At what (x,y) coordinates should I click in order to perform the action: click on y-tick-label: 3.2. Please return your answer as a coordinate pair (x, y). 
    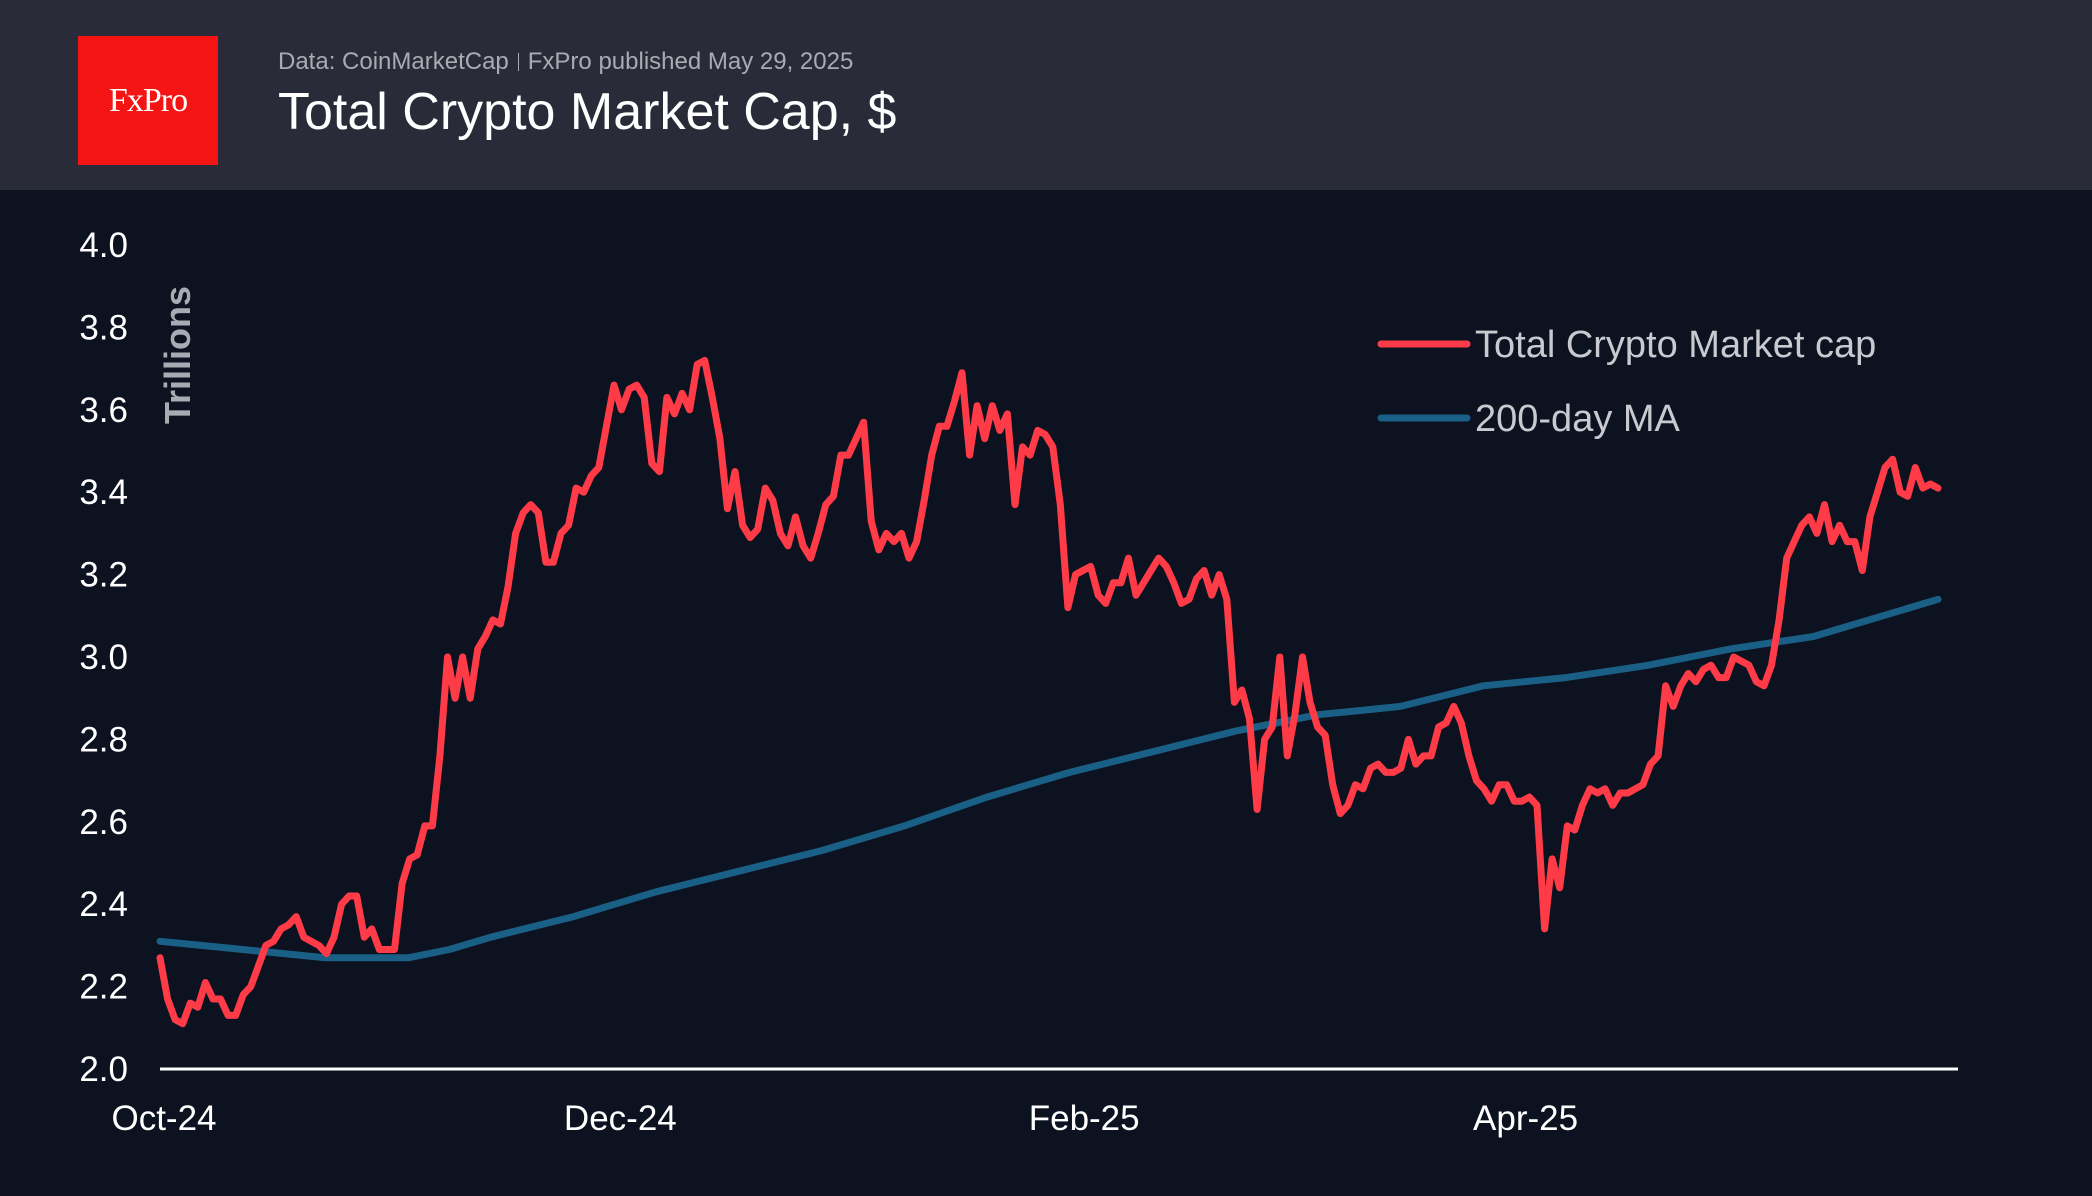
    Looking at the image, I should click on (103, 575).